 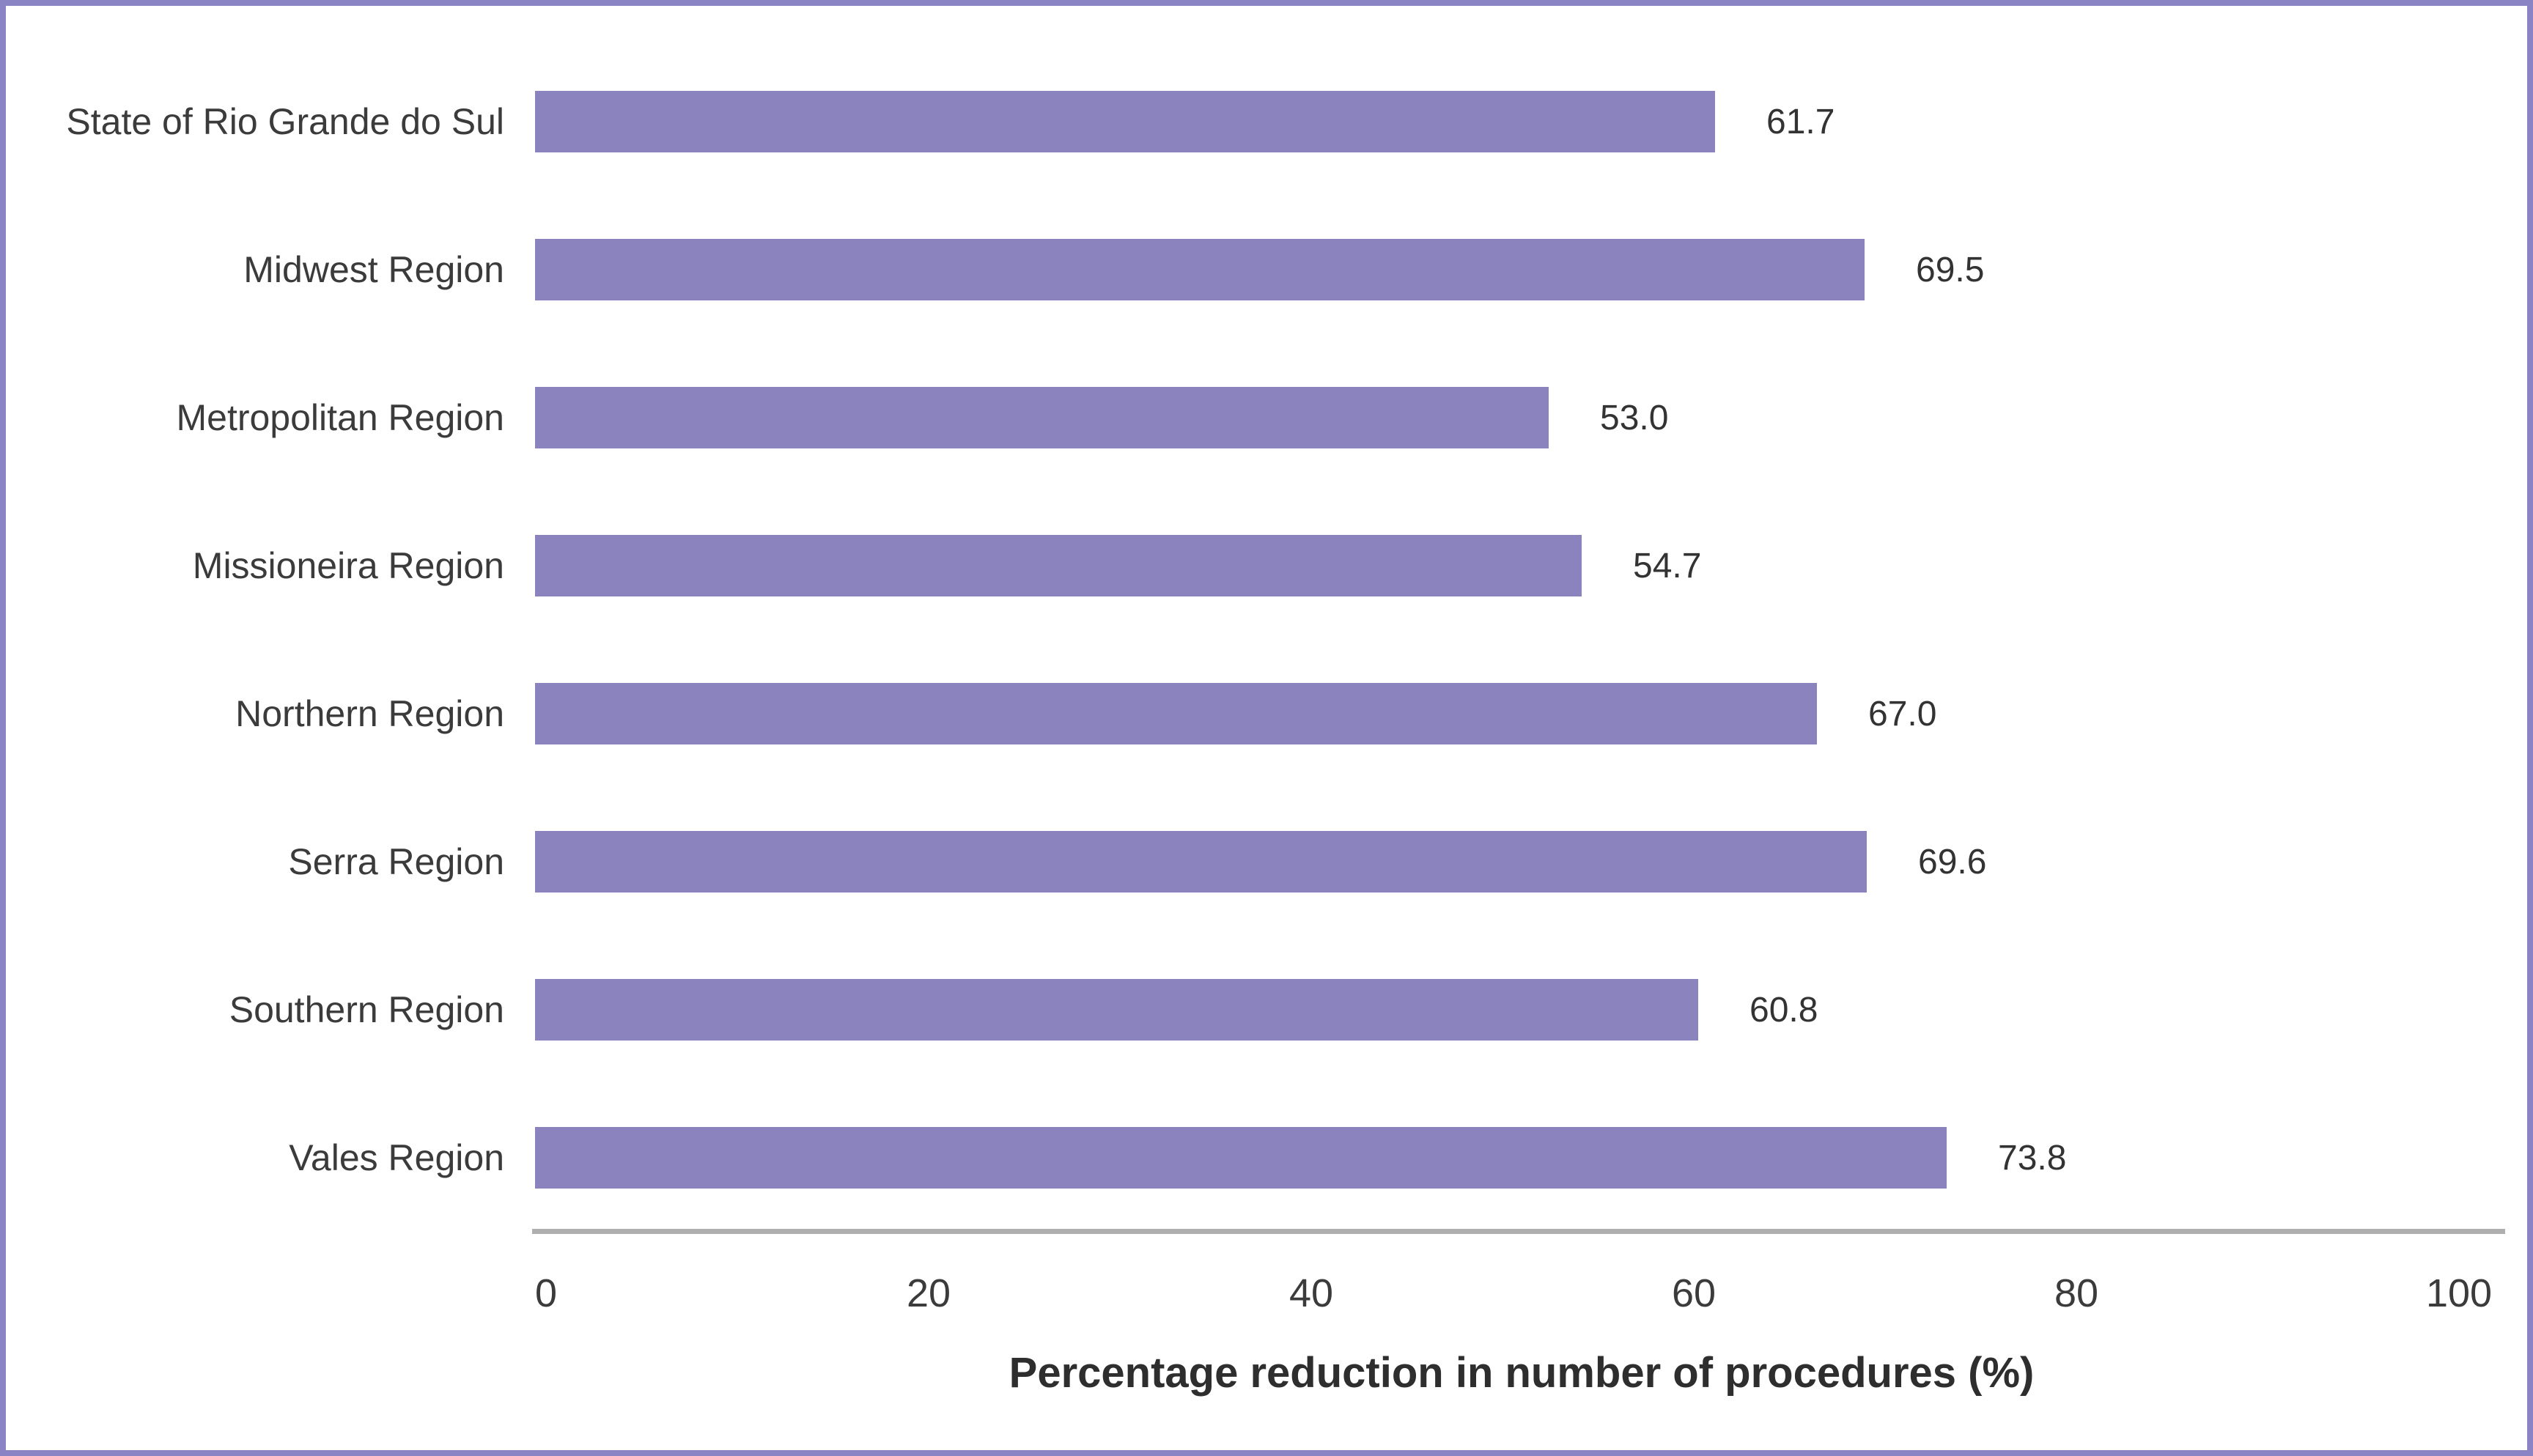 What do you see at coordinates (396, 1157) in the screenshot?
I see `category-label: Vales Region` at bounding box center [396, 1157].